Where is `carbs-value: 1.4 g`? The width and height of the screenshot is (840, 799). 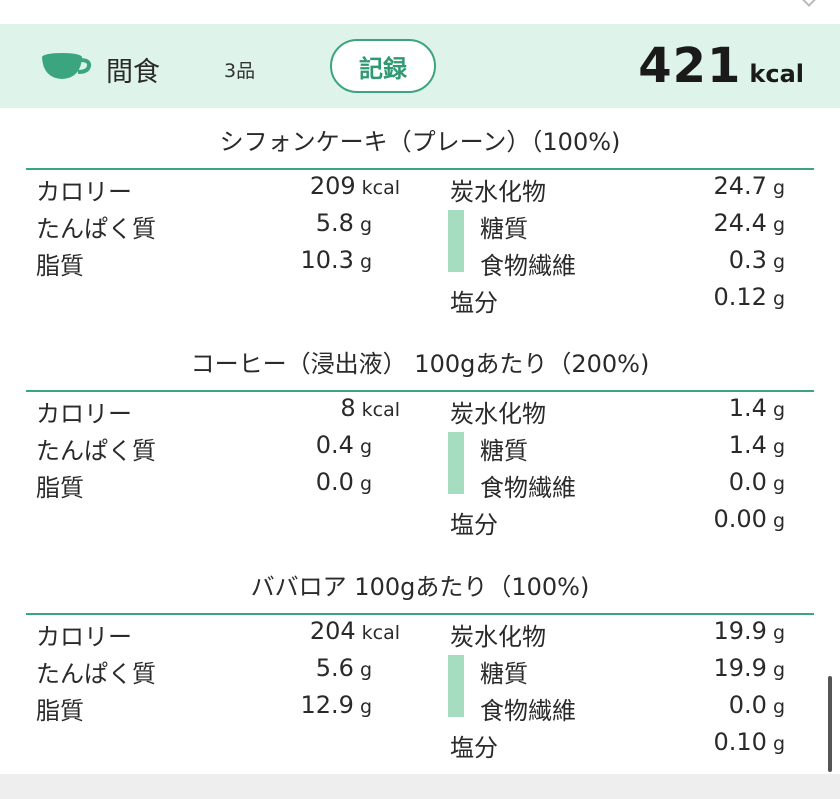
carbs-value: 1.4 g is located at coordinates (757, 408).